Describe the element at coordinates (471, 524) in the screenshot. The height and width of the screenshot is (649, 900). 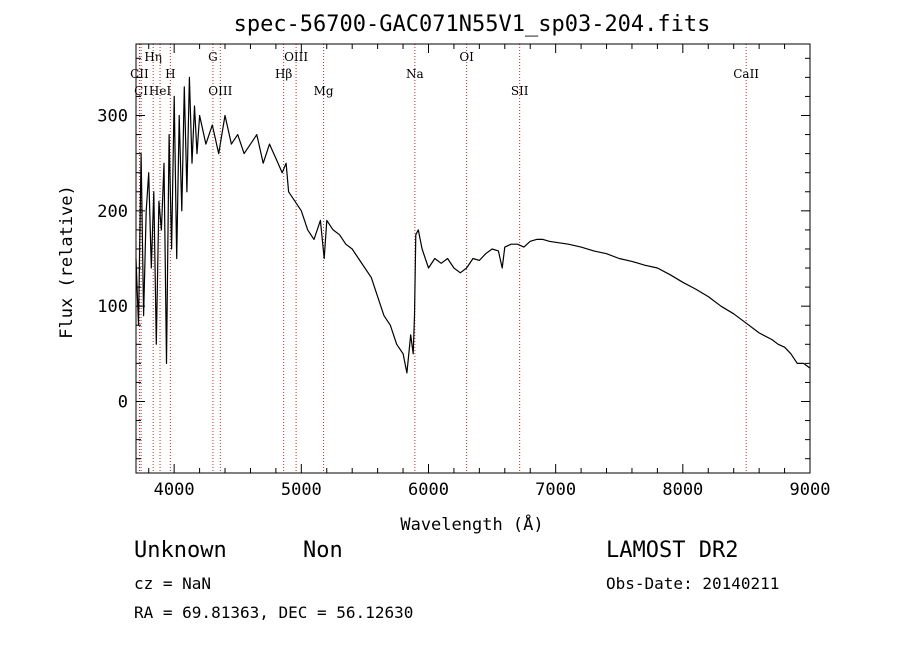
I see `x-axis-label: Wavelength (Å)` at that location.